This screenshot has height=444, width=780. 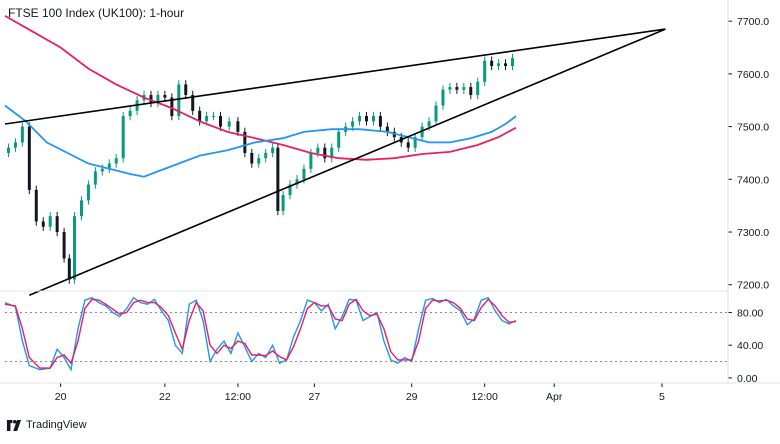 What do you see at coordinates (165, 397) in the screenshot?
I see `time-tick-label: 22` at bounding box center [165, 397].